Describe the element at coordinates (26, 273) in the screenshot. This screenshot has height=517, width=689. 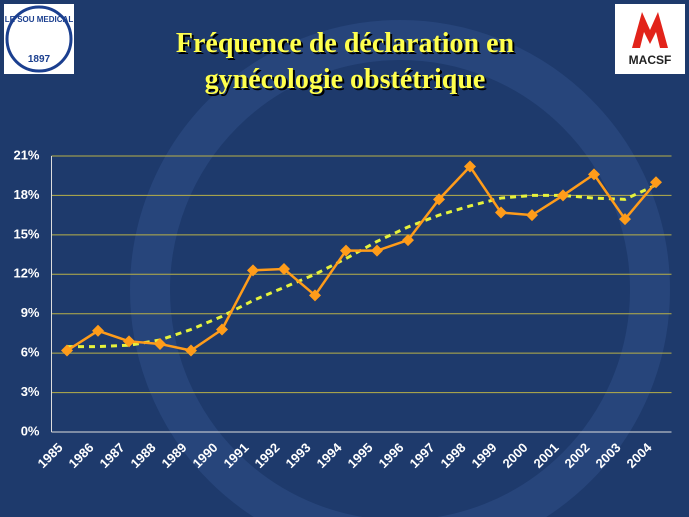
I see `y-tick-label: 12%` at that location.